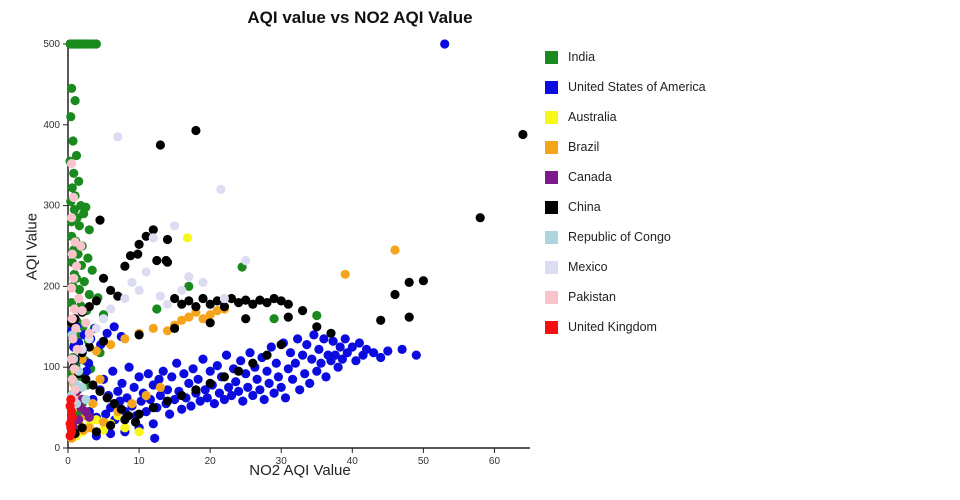  What do you see at coordinates (551, 57) in the screenshot?
I see `legend-swatch-india` at bounding box center [551, 57].